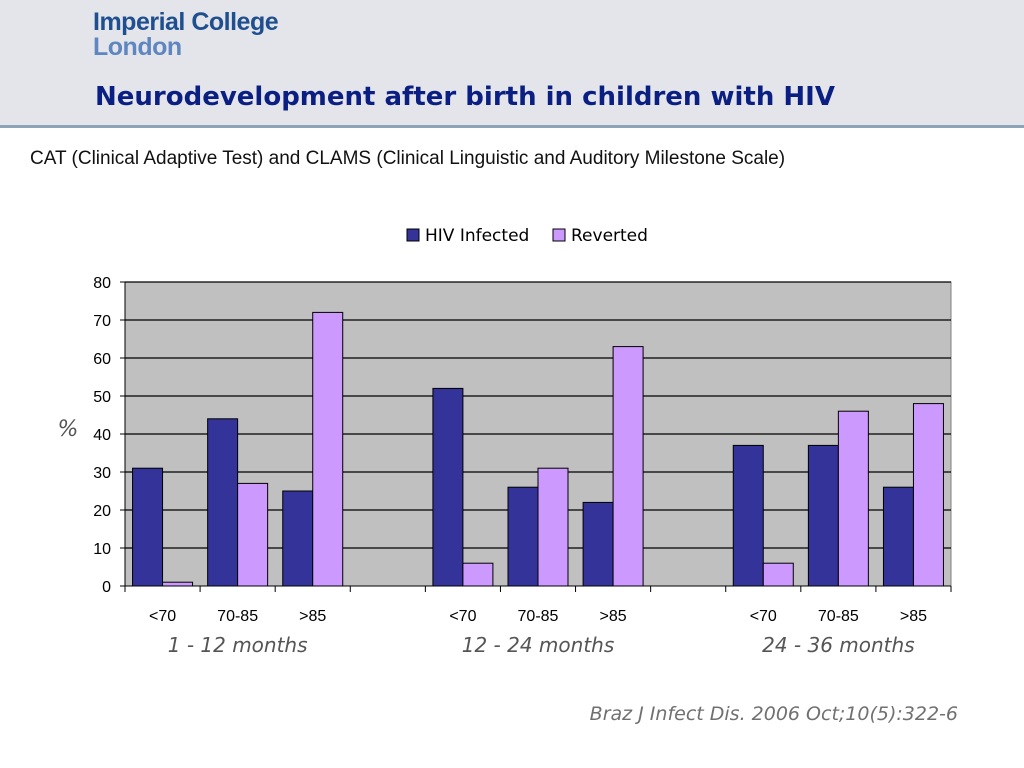  Describe the element at coordinates (186, 22) in the screenshot. I see `logo-line-1: Imperial College` at that location.